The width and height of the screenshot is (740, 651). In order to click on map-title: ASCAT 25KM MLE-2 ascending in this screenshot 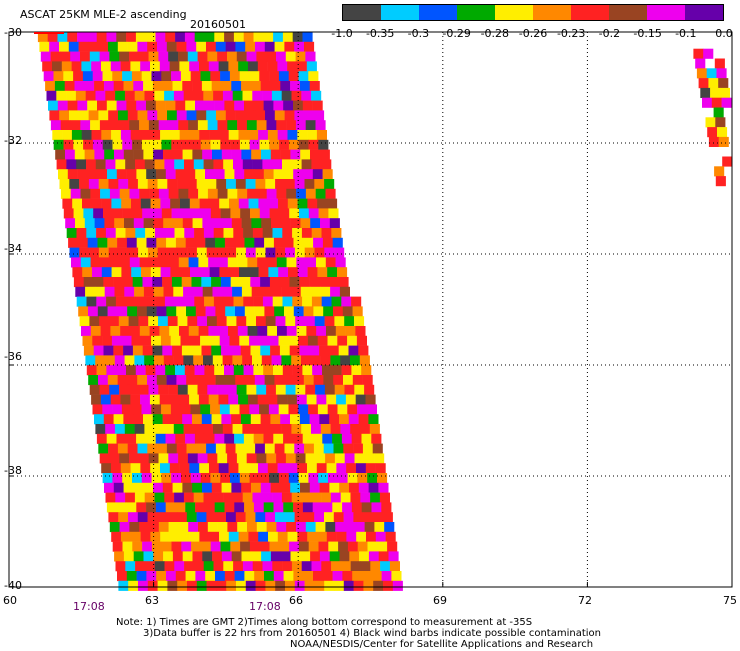, I will do `click(103, 14)`.